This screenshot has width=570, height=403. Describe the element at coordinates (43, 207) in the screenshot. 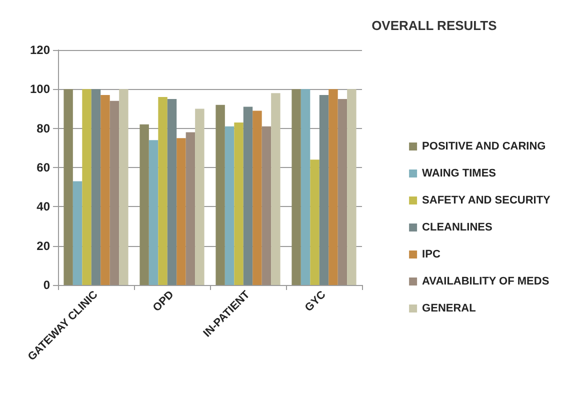

I see `y-tick-label: 40` at that location.